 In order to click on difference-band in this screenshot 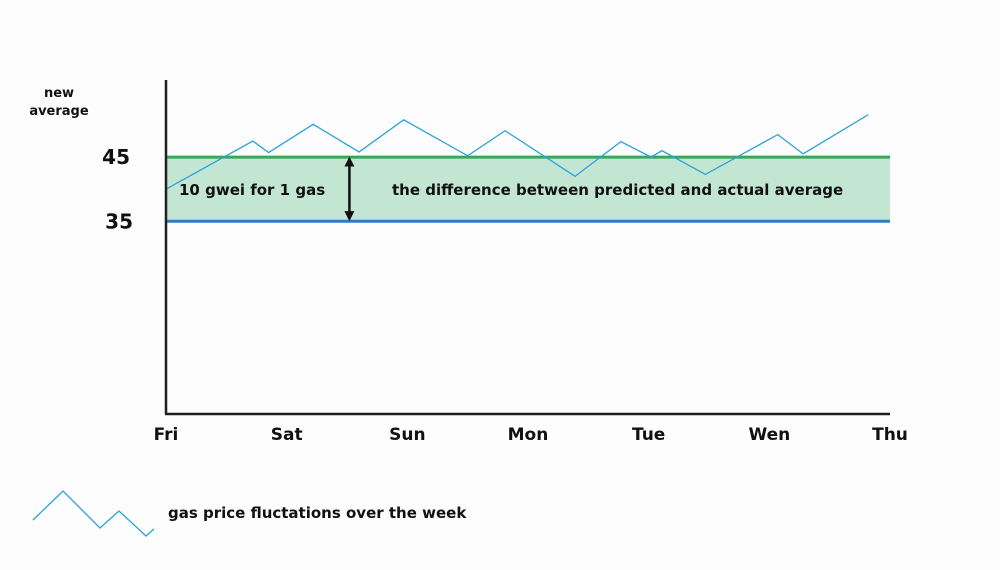, I will do `click(528, 189)`.